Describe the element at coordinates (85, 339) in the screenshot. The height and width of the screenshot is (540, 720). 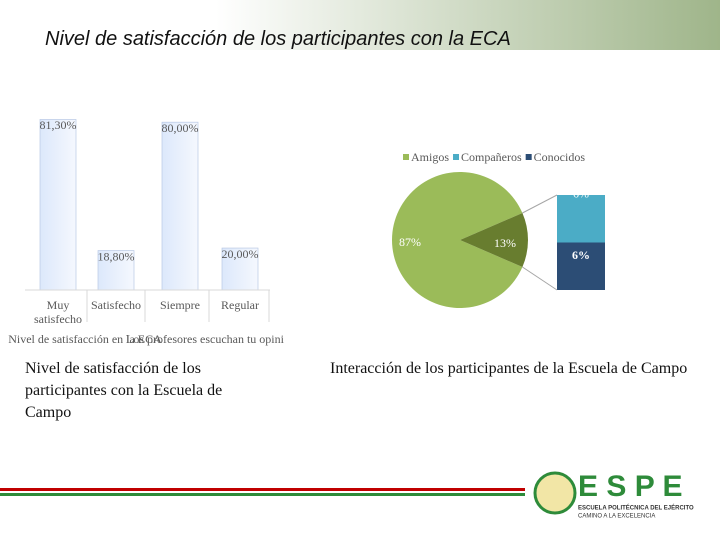
I see `group-label: Nivel de satisfacción en la ECA` at that location.